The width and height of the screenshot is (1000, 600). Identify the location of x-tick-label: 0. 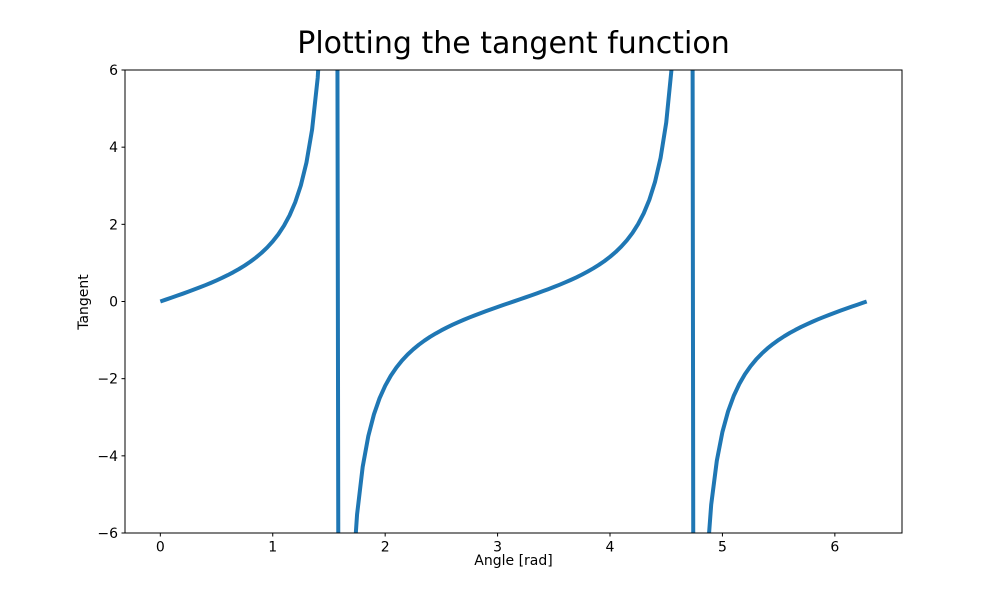
(160, 548).